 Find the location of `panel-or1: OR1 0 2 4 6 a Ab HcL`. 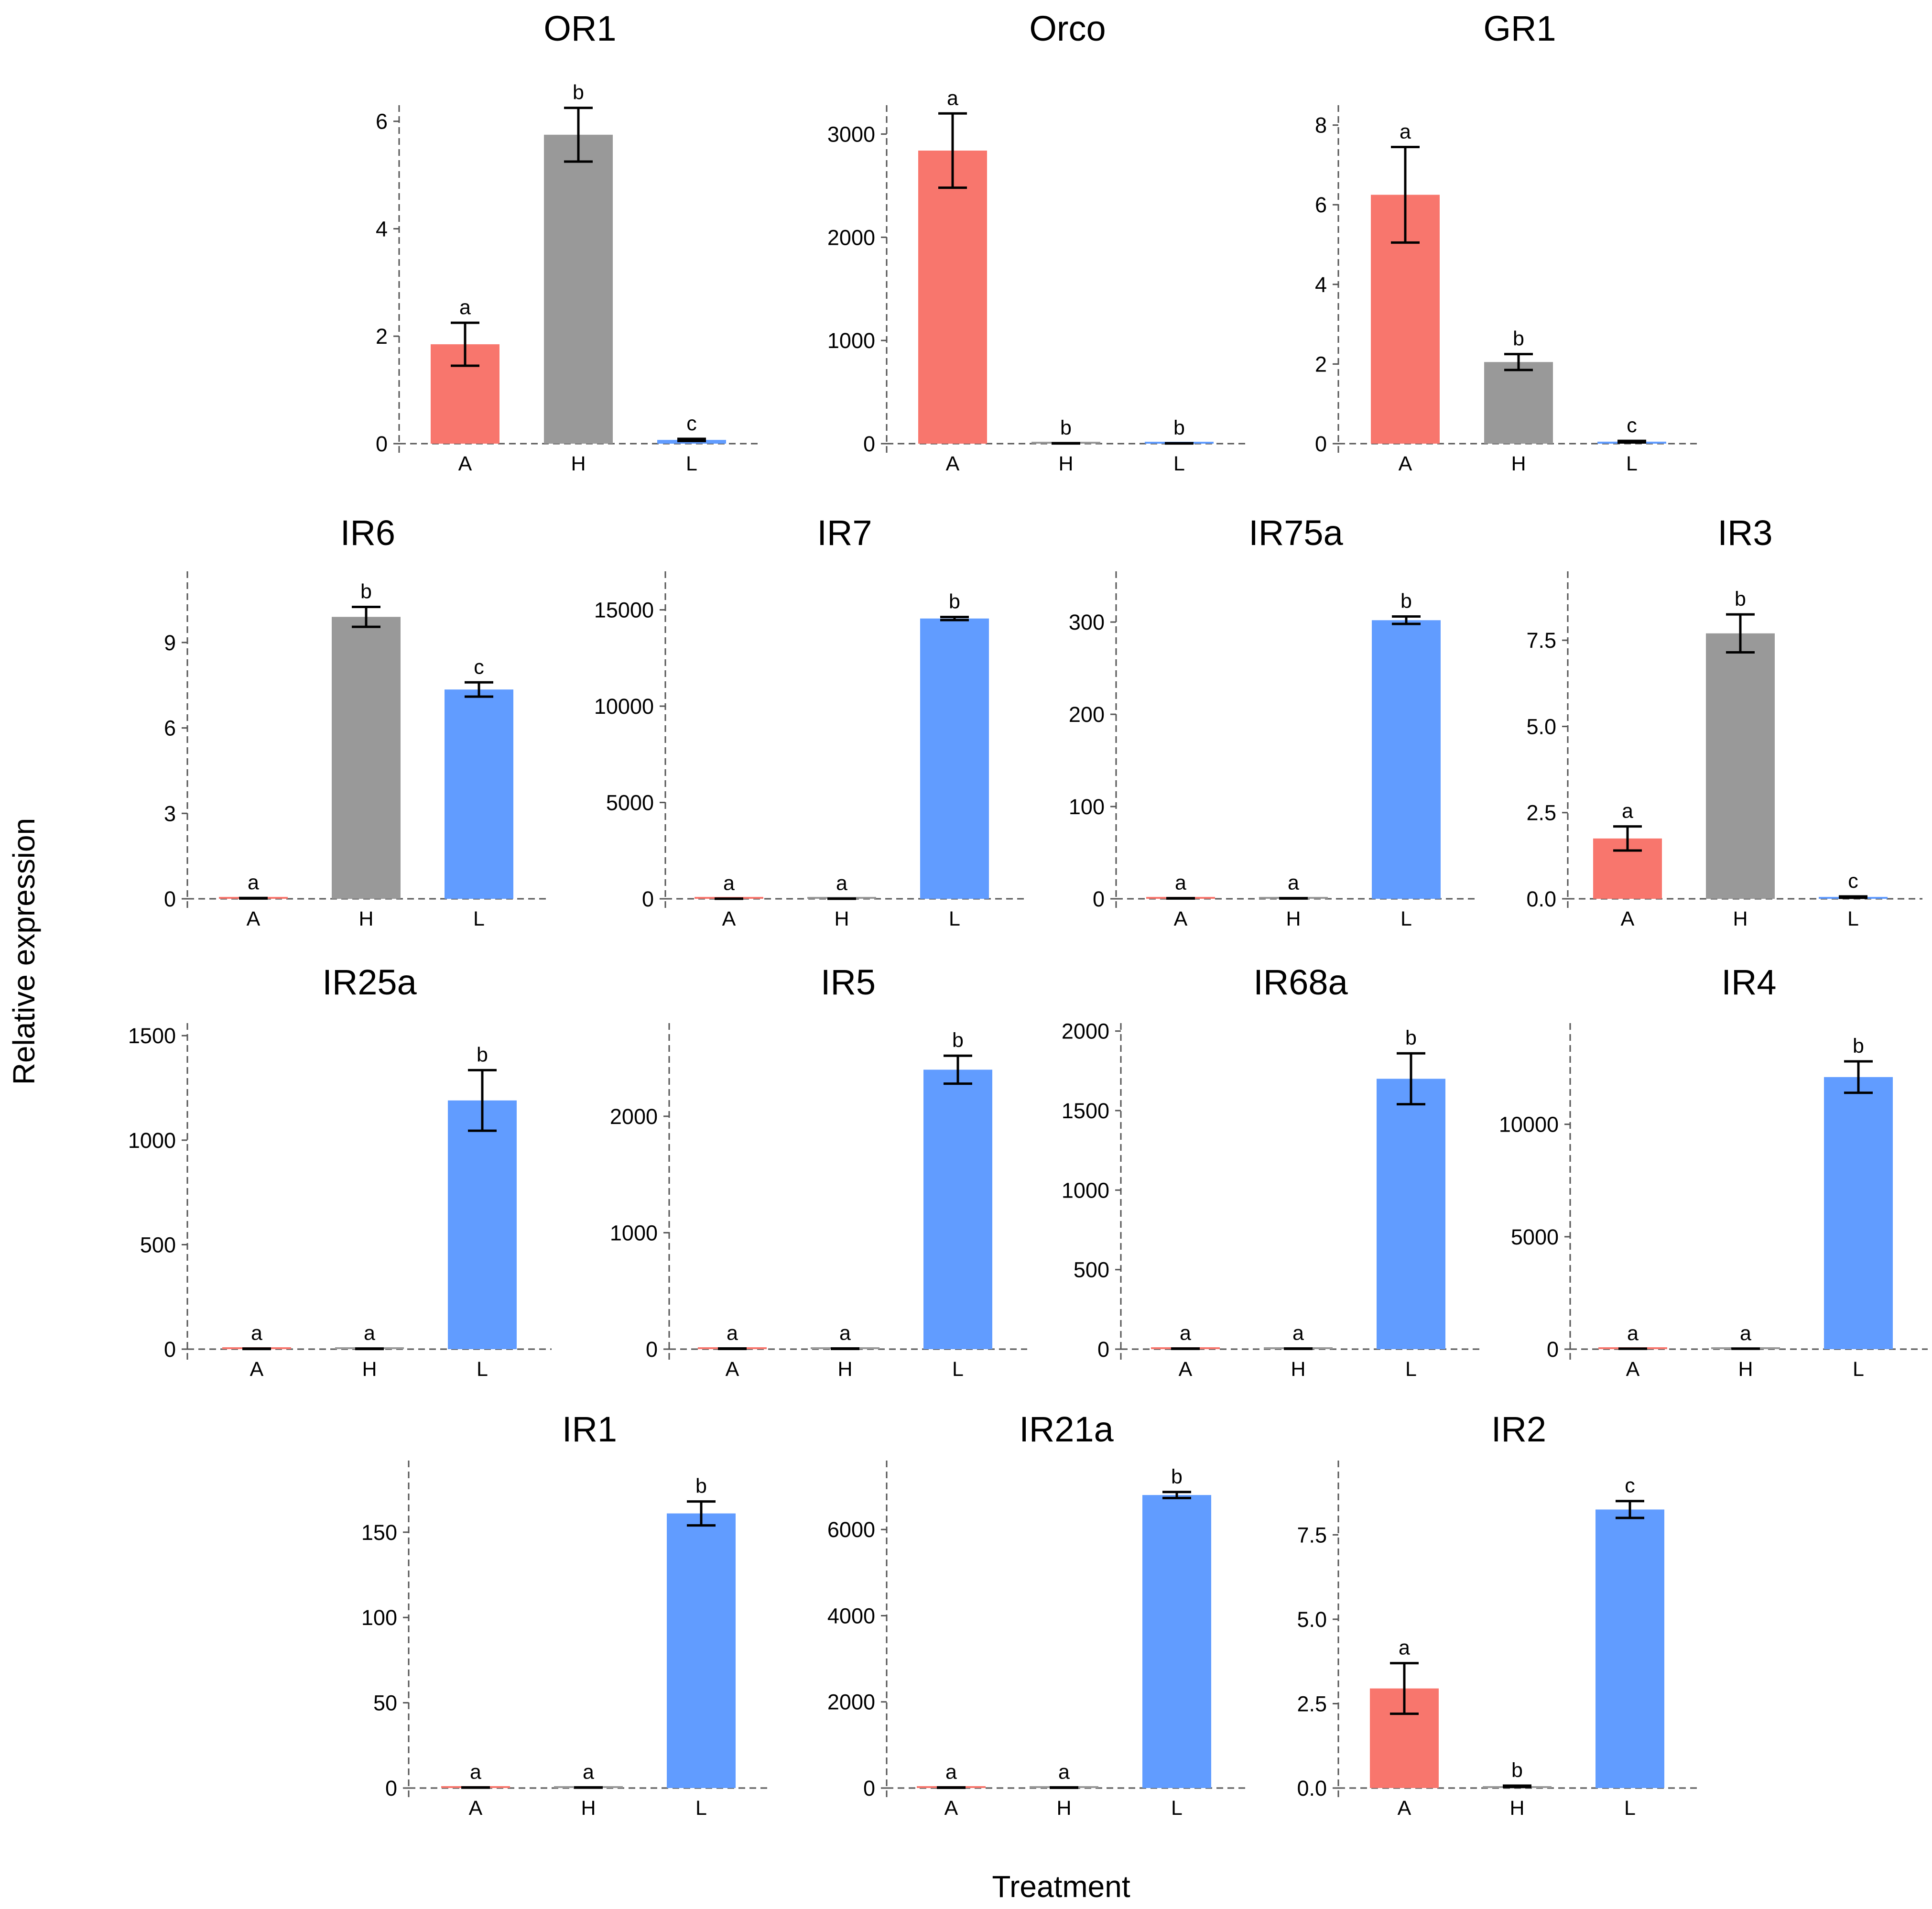

panel-or1: OR1 0 2 4 6 a Ab HcL is located at coordinates (569, 242).